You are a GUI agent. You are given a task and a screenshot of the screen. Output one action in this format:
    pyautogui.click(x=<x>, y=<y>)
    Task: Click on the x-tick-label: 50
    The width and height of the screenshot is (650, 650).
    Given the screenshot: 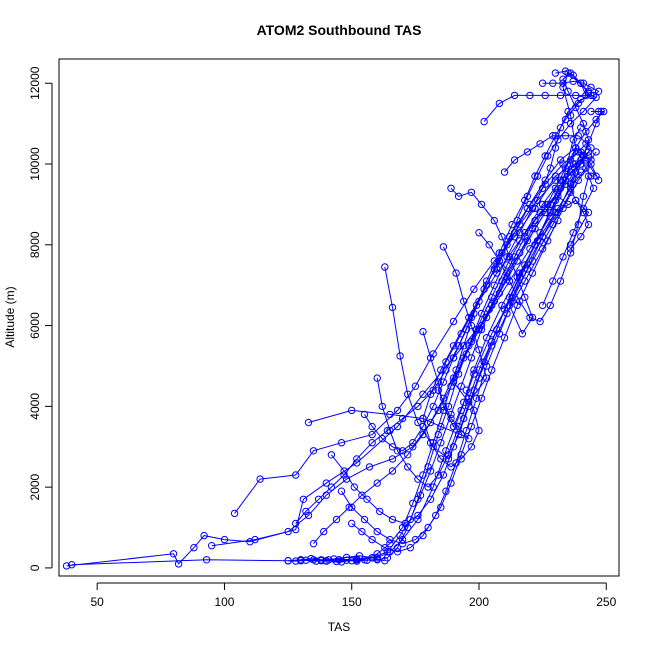 What is the action you would take?
    pyautogui.click(x=98, y=602)
    